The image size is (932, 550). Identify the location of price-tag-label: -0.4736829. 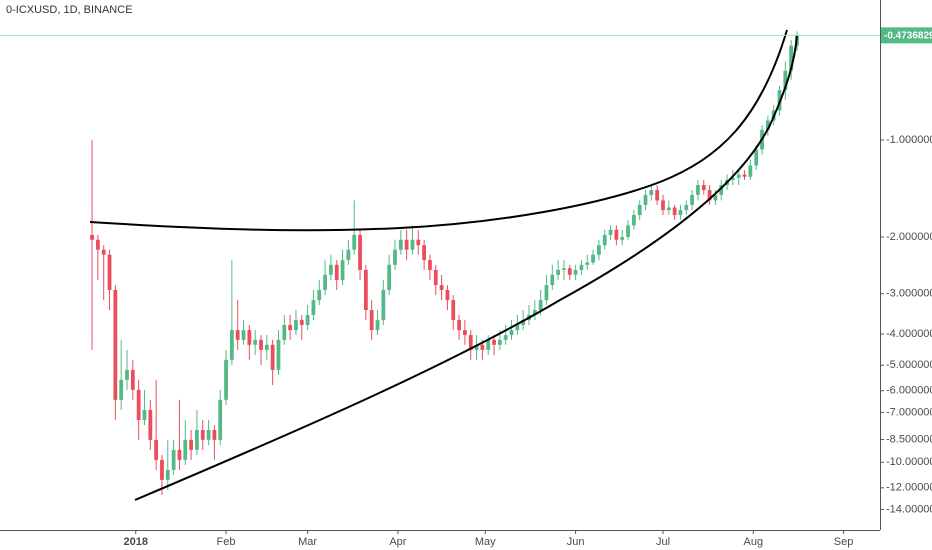
(908, 36).